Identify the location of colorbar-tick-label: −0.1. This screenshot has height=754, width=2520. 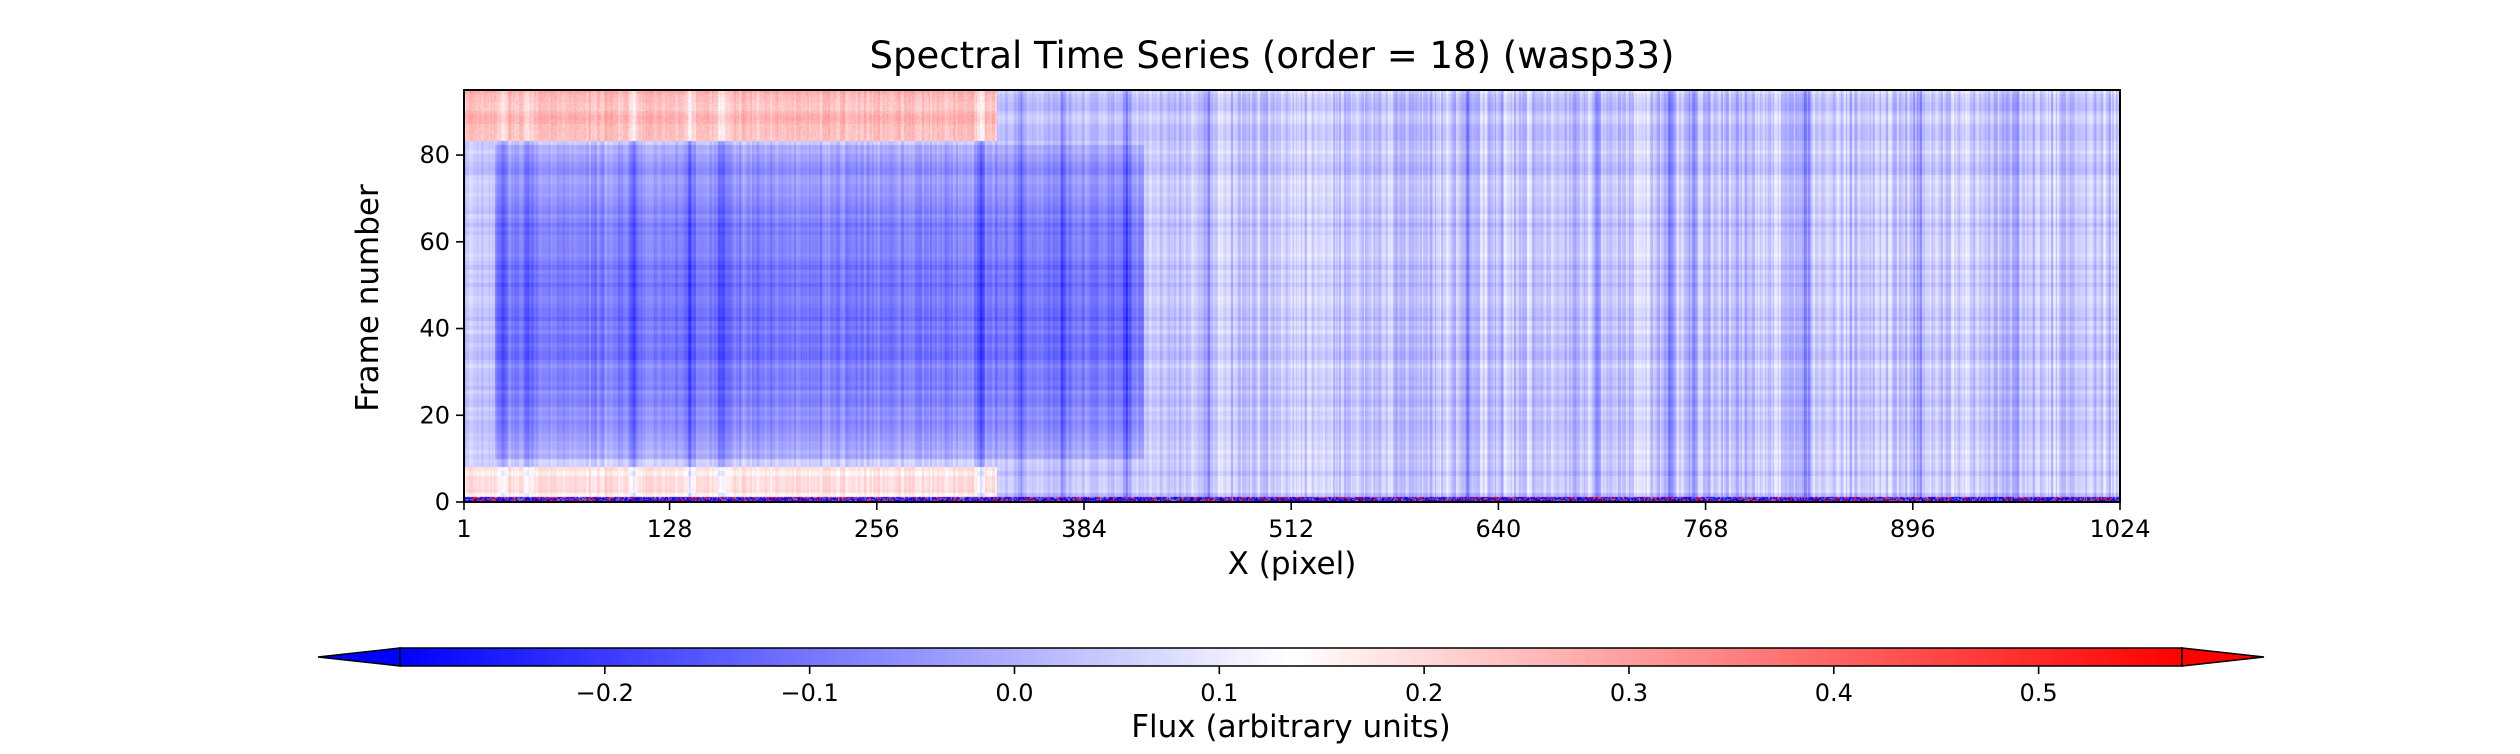
(810, 693).